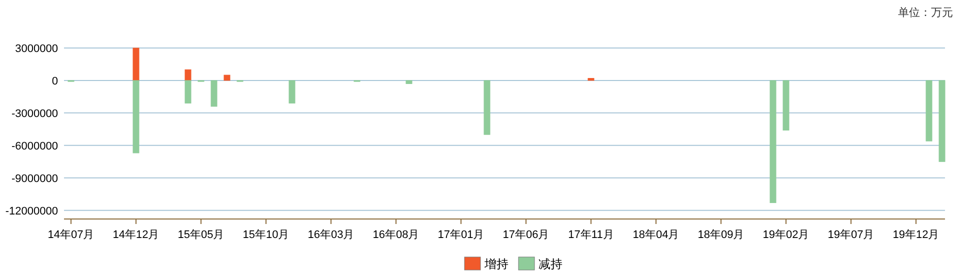 The height and width of the screenshot is (278, 959). What do you see at coordinates (331, 235) in the screenshot?
I see `x-tick-label: 16年03月` at bounding box center [331, 235].